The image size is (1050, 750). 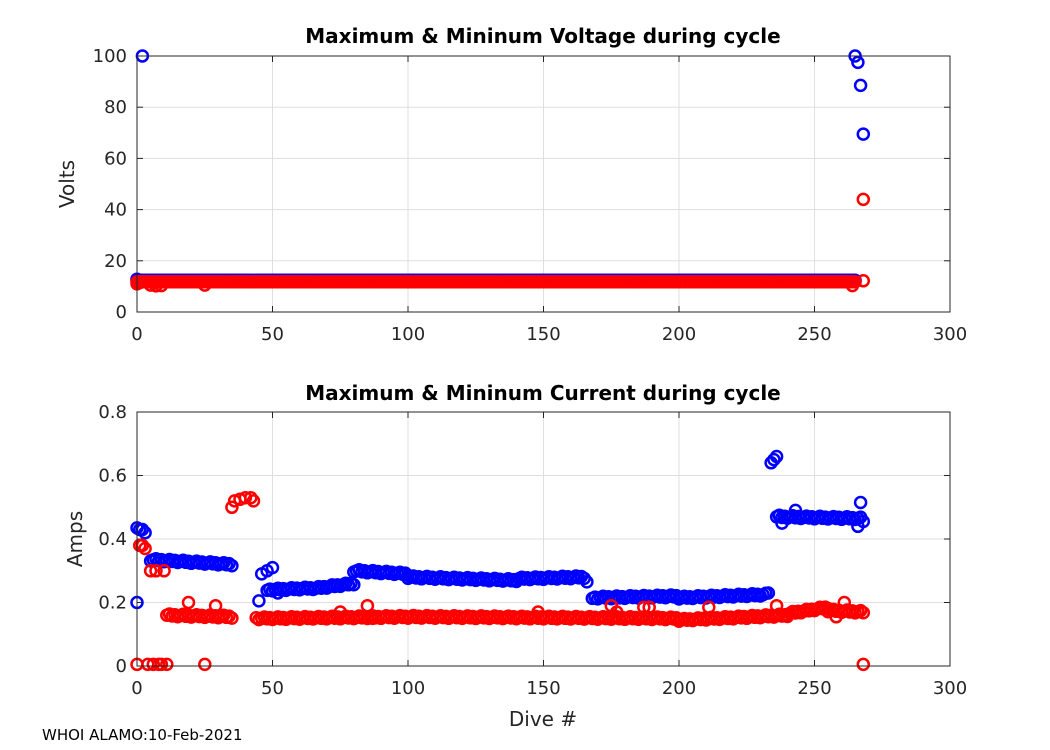 What do you see at coordinates (75, 539) in the screenshot?
I see `current-y-label: Amps` at bounding box center [75, 539].